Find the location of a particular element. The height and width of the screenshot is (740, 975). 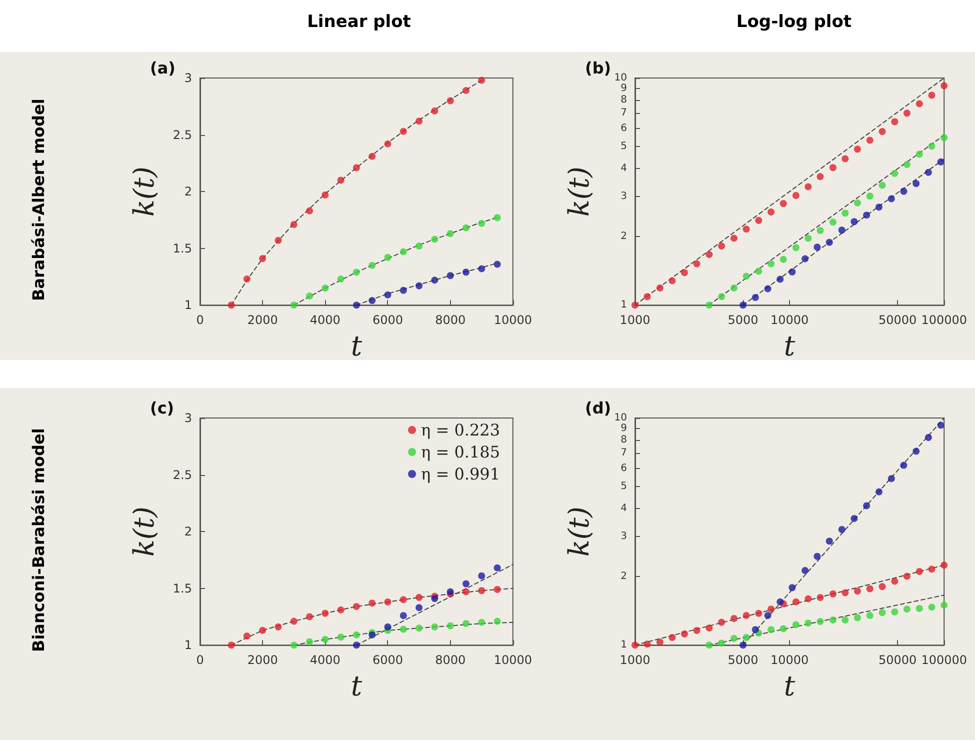

legend-label: η = 0.185 is located at coordinates (460, 452).